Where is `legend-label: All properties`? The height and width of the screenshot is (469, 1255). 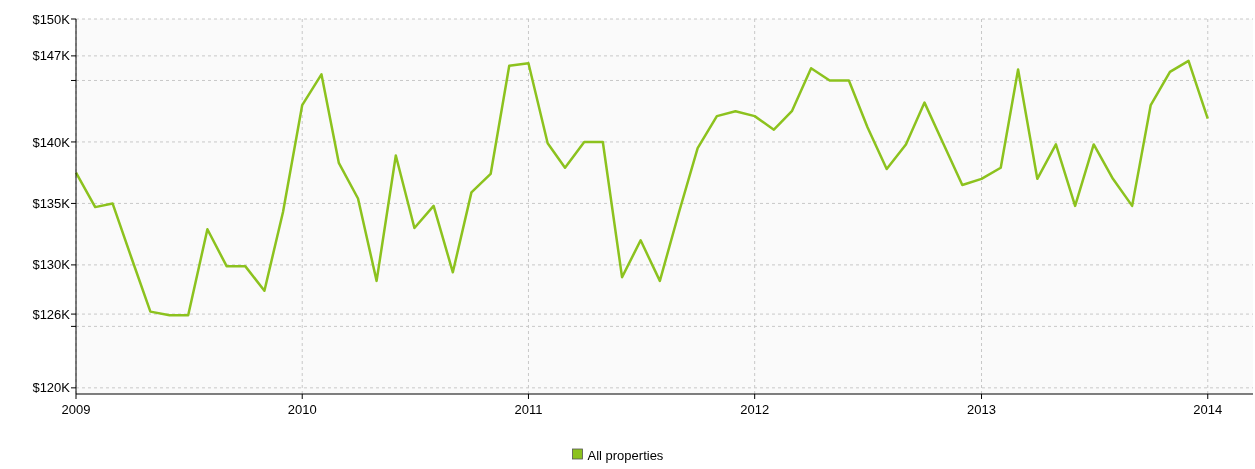
legend-label: All properties is located at coordinates (625, 455).